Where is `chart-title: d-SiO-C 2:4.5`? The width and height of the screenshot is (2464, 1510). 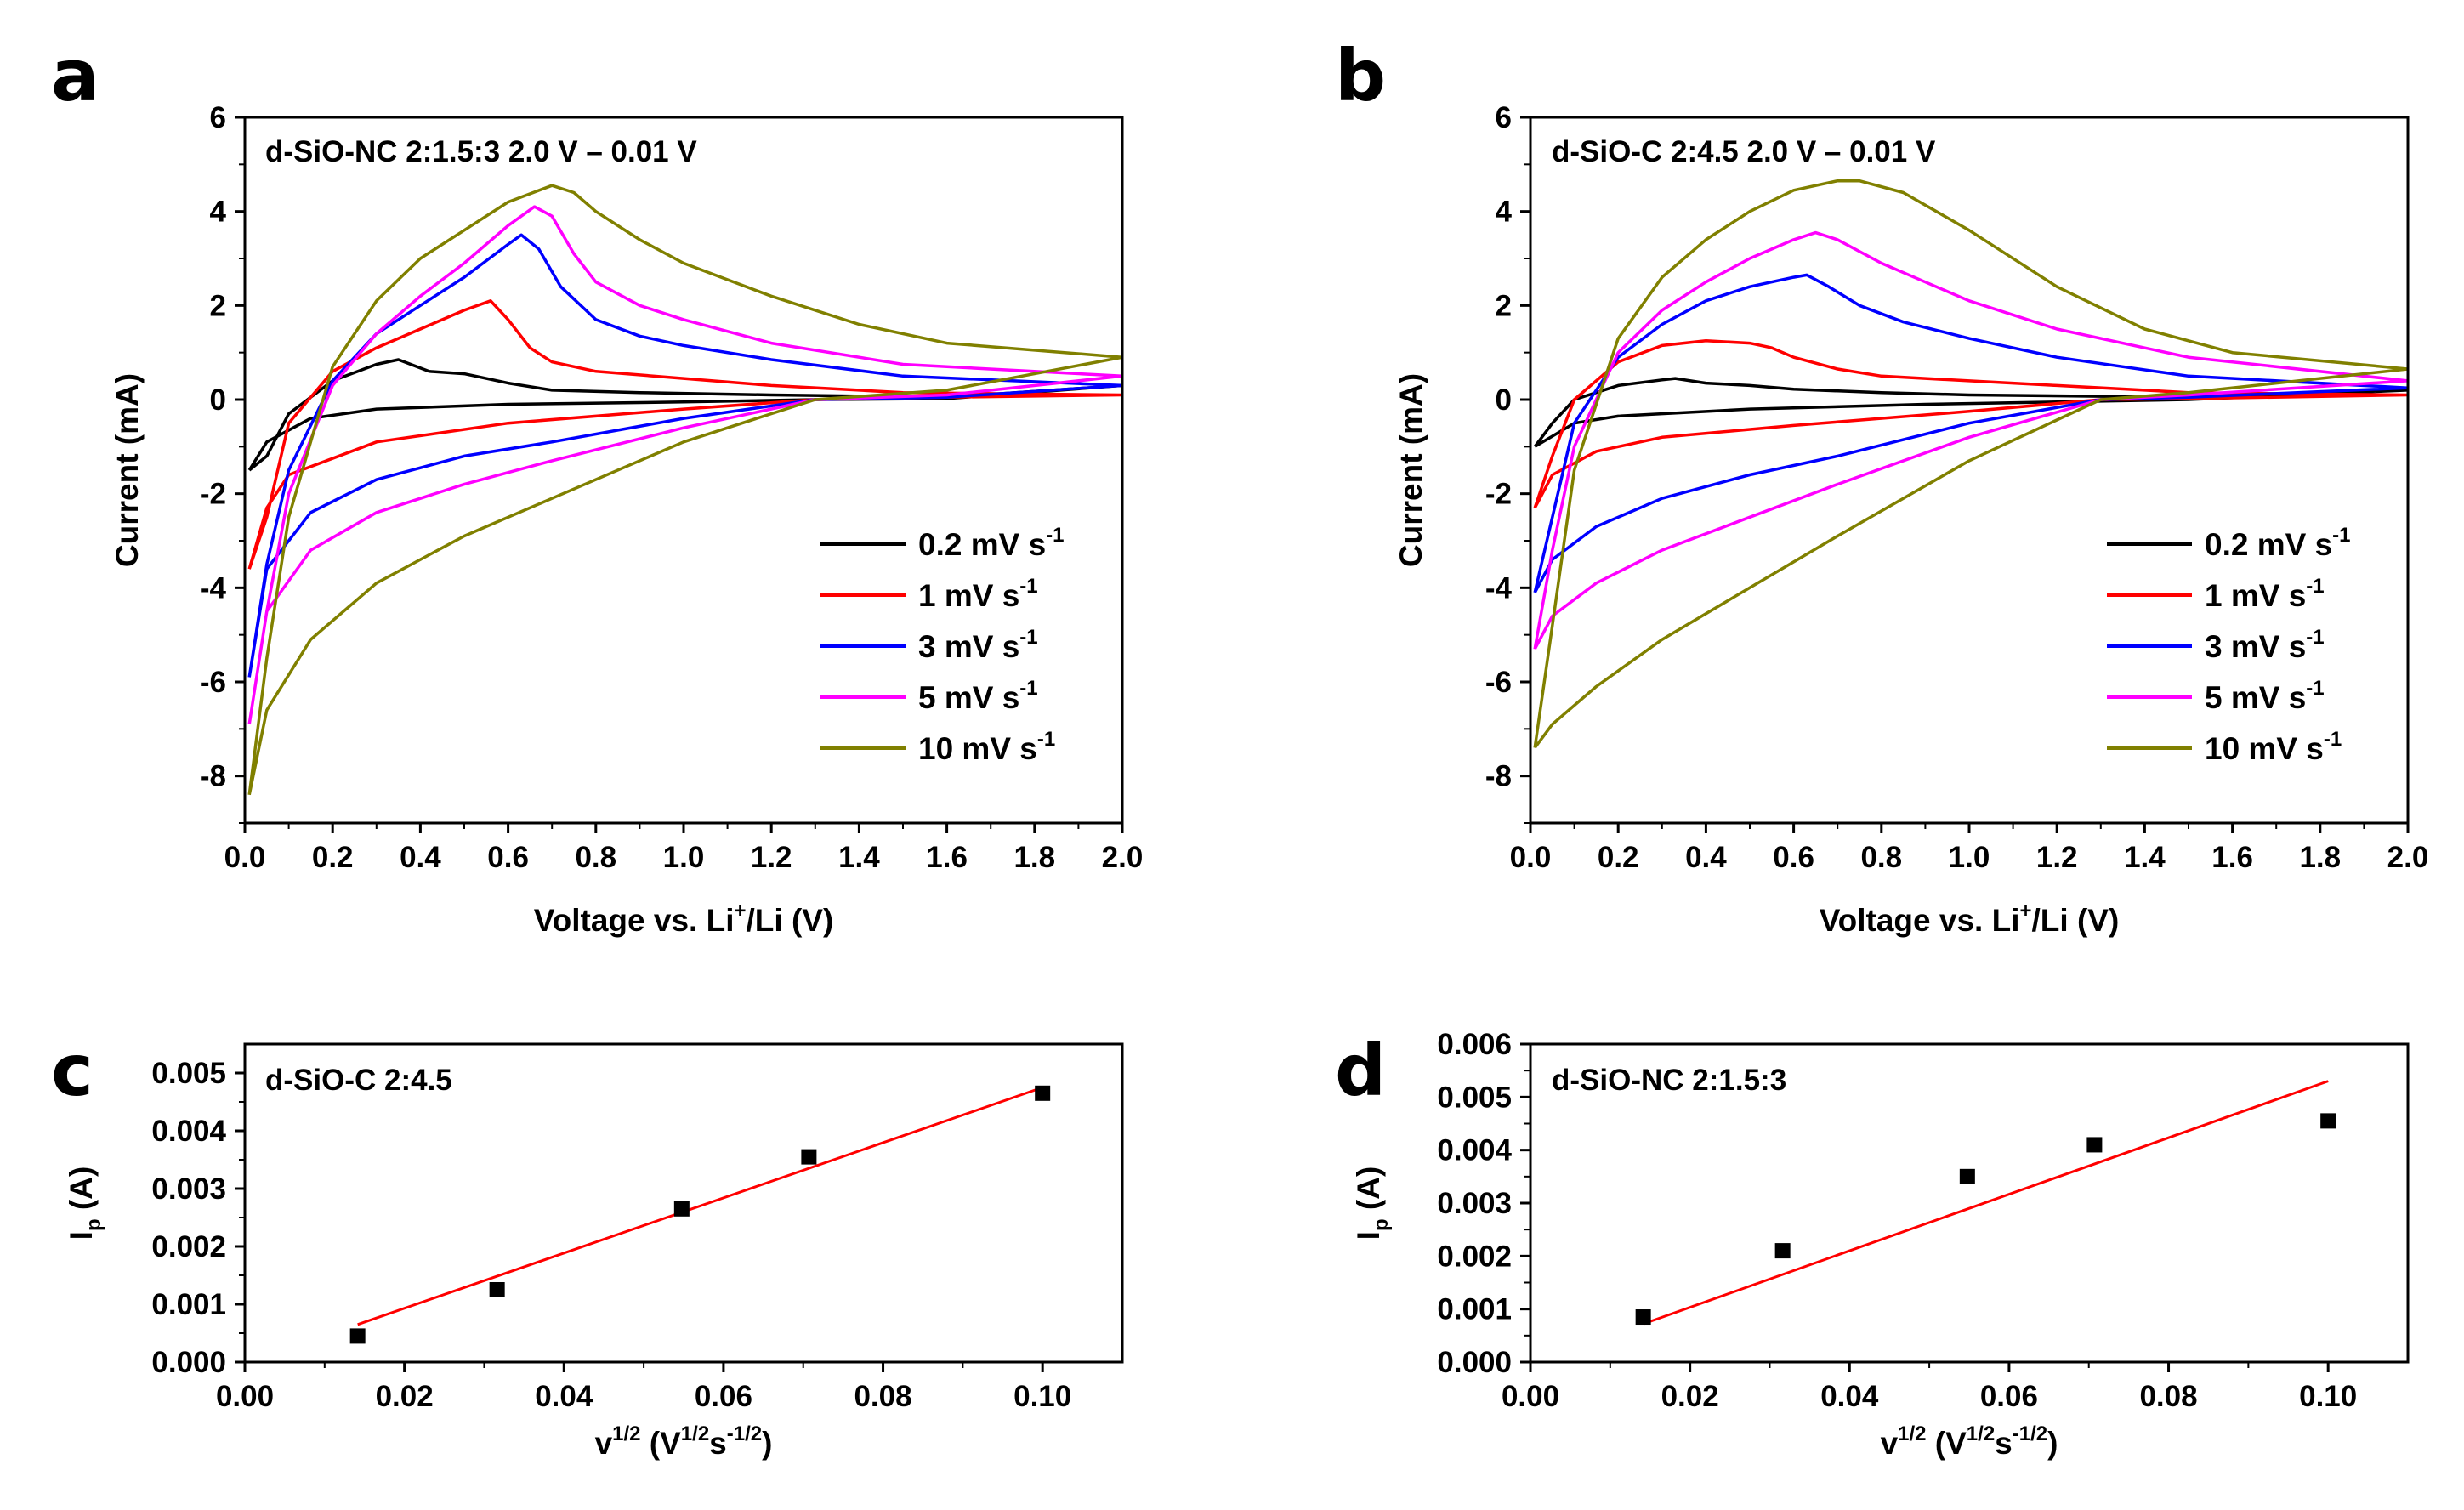 chart-title: d-SiO-C 2:4.5 is located at coordinates (358, 1080).